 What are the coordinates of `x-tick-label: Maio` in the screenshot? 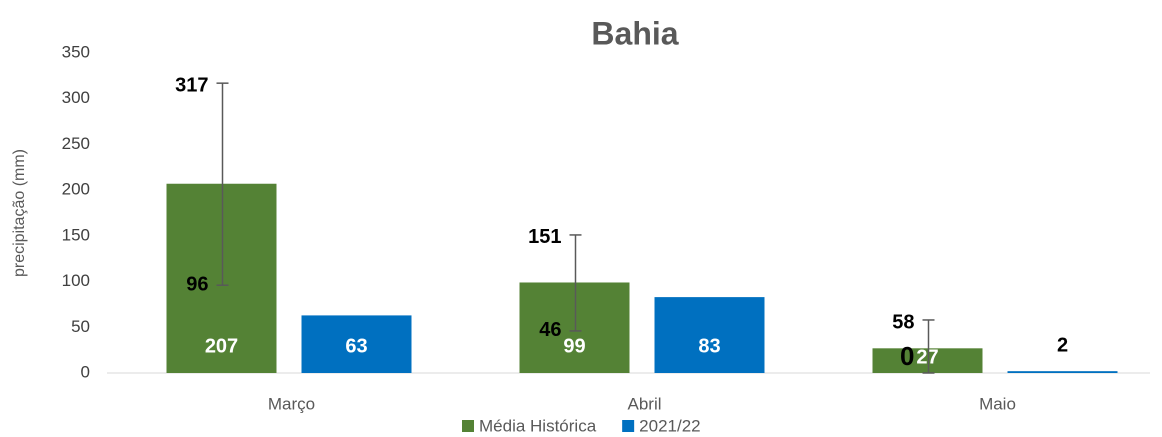 It's located at (997, 403).